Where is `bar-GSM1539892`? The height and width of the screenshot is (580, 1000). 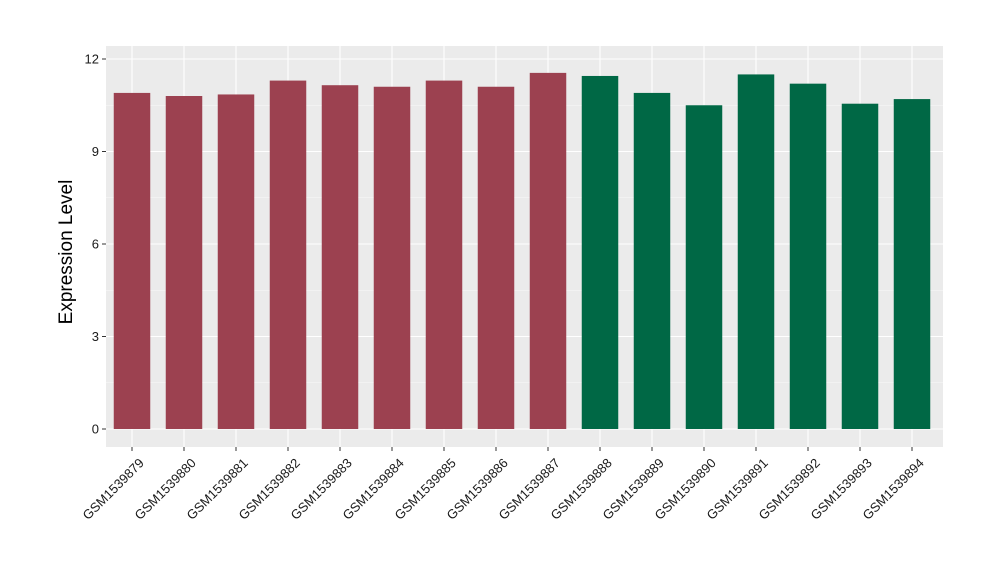 bar-GSM1539892 is located at coordinates (808, 256).